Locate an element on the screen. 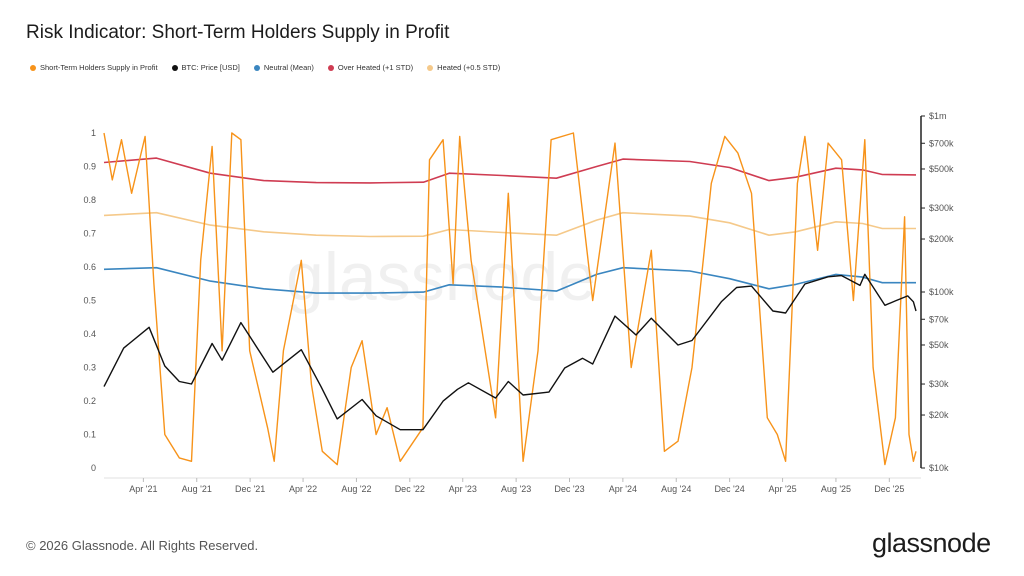 Image resolution: width=1024 pixels, height=576 pixels. left-axis-tick-label: 1 is located at coordinates (93, 133).